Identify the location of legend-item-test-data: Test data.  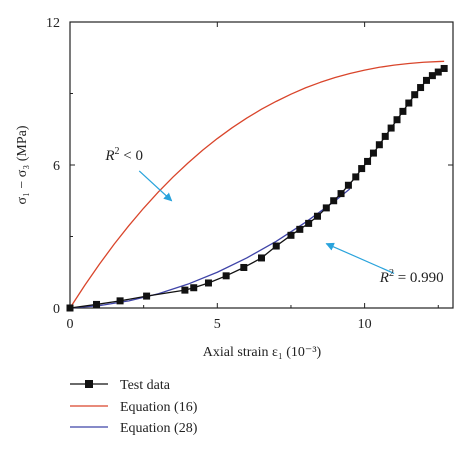
(120, 385).